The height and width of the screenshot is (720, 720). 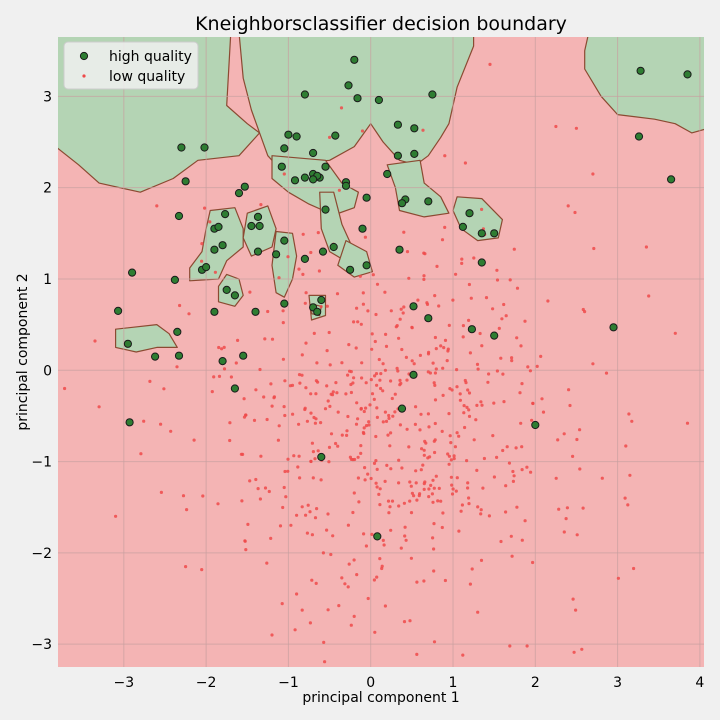 I want to click on x-tick-label: 1, so click(x=453, y=683).